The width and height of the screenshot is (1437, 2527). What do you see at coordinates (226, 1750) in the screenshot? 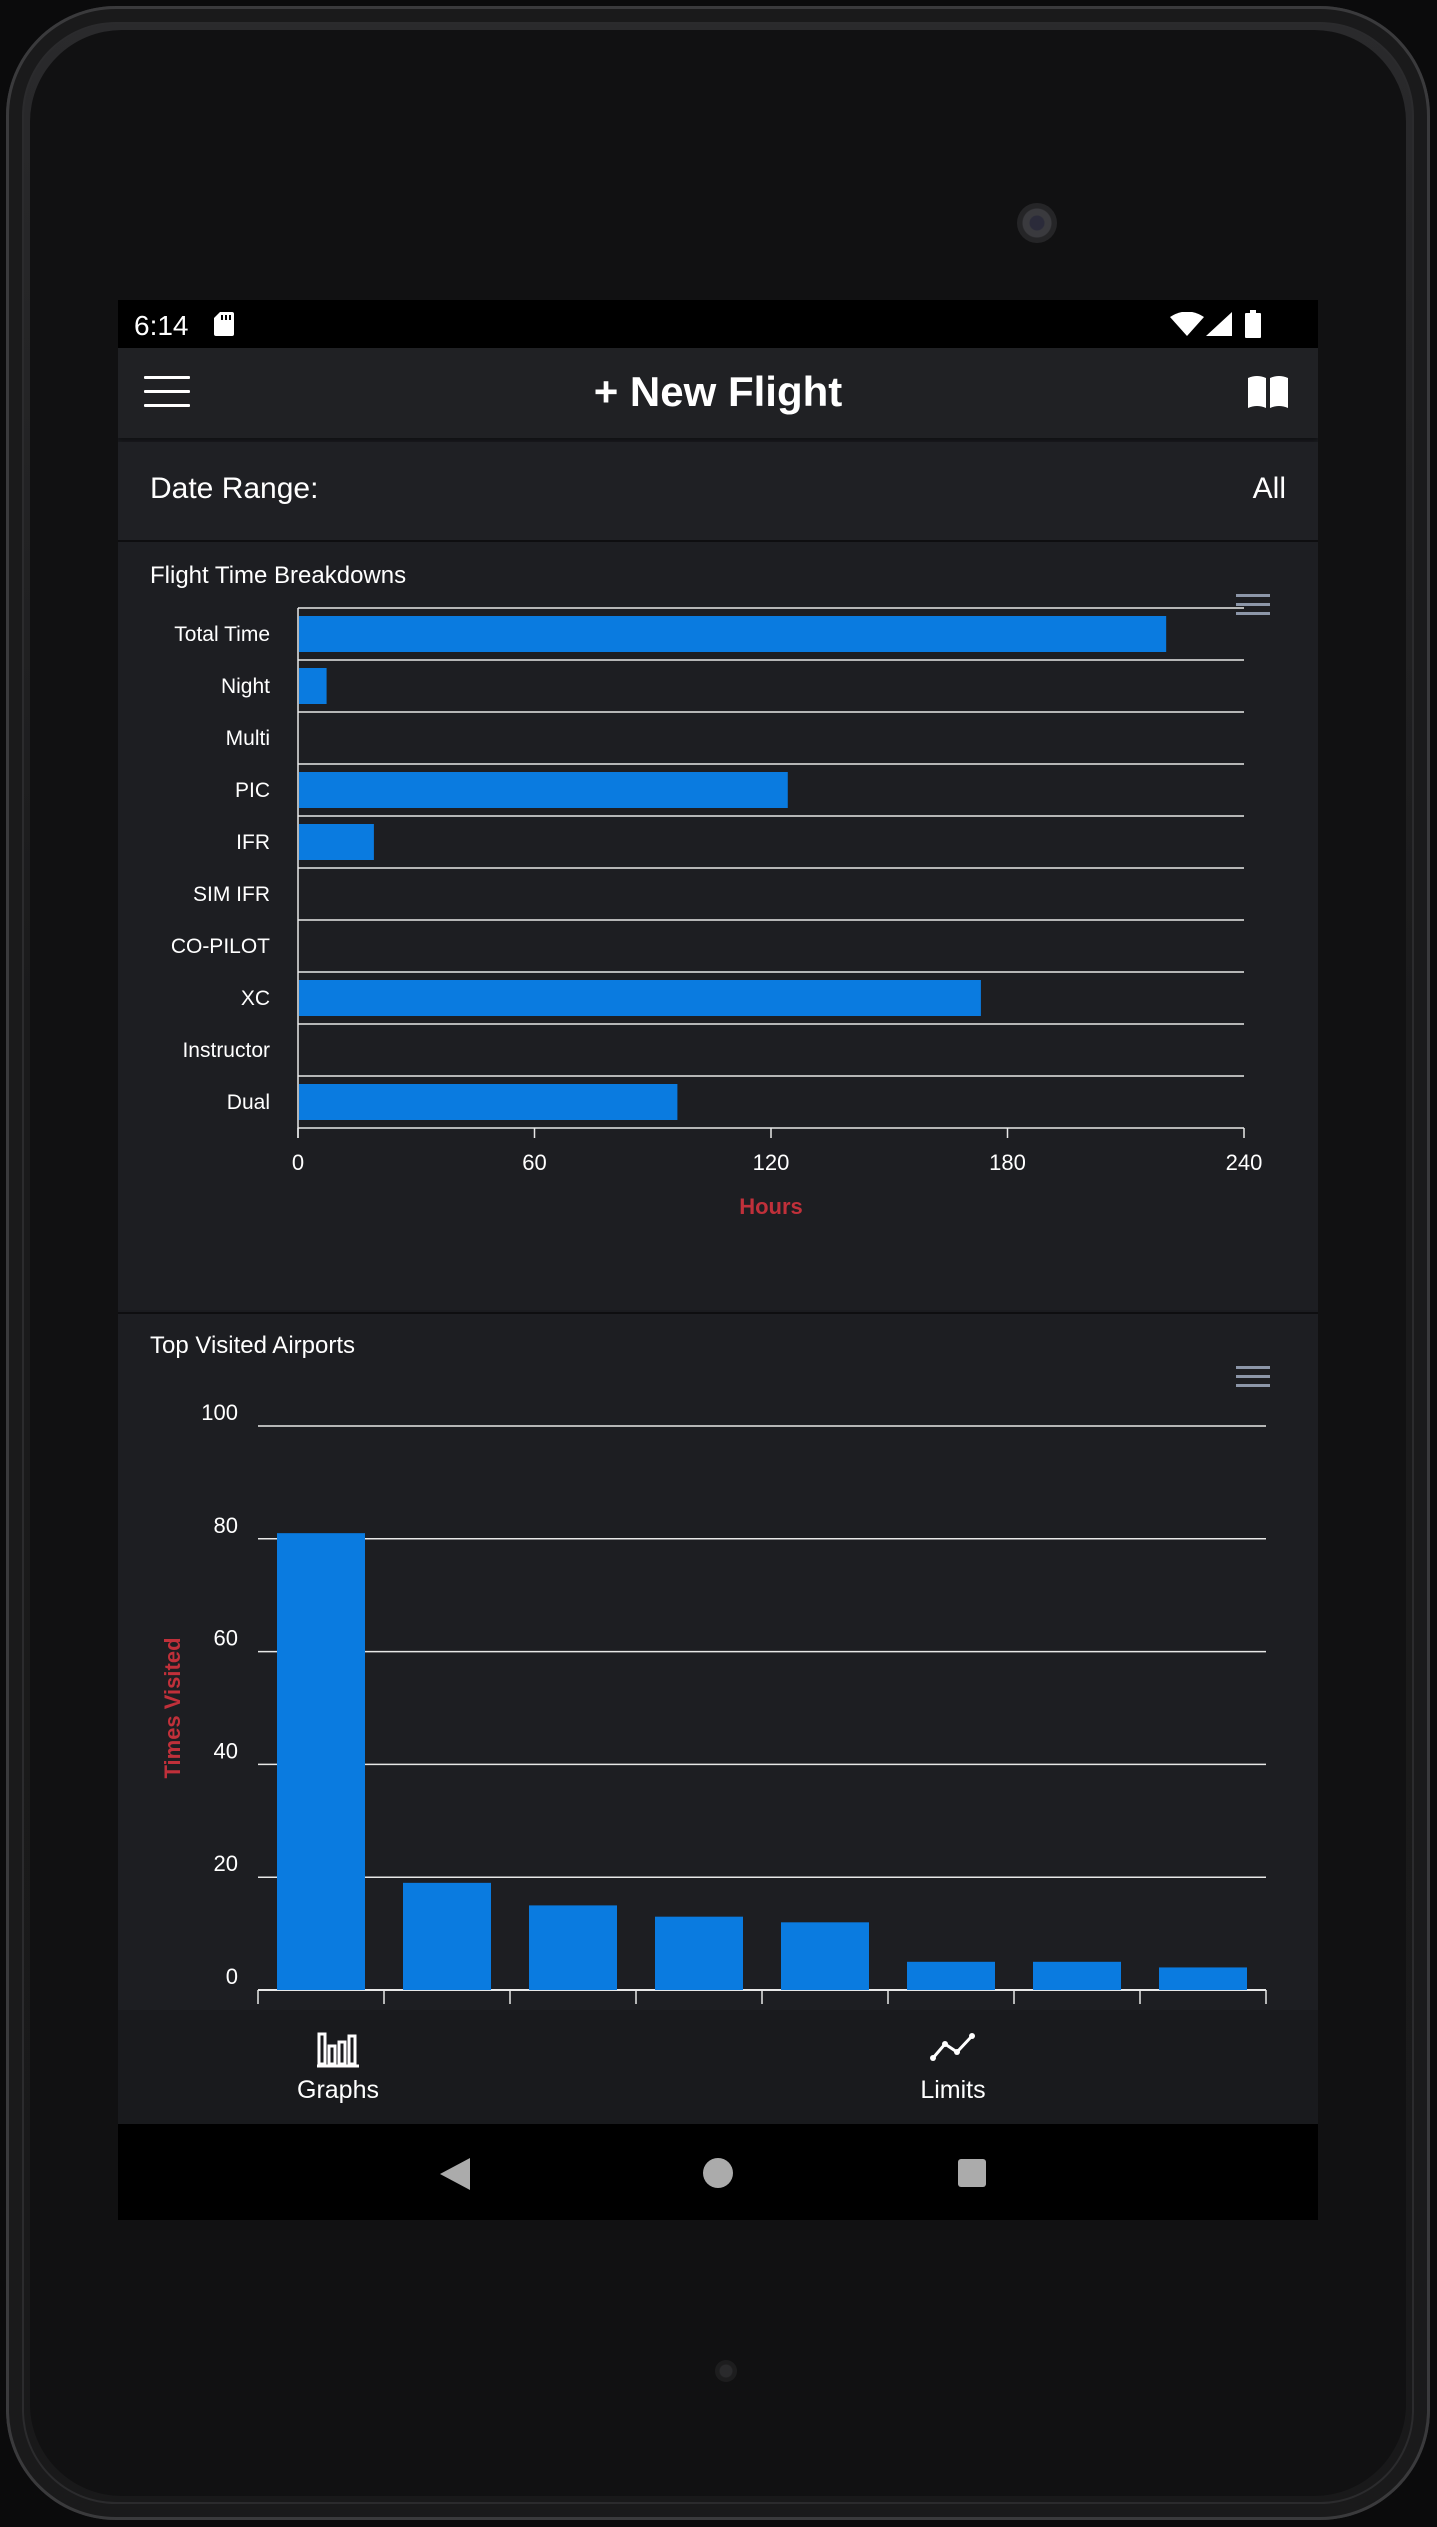
I see `y-tick-label: 40` at bounding box center [226, 1750].